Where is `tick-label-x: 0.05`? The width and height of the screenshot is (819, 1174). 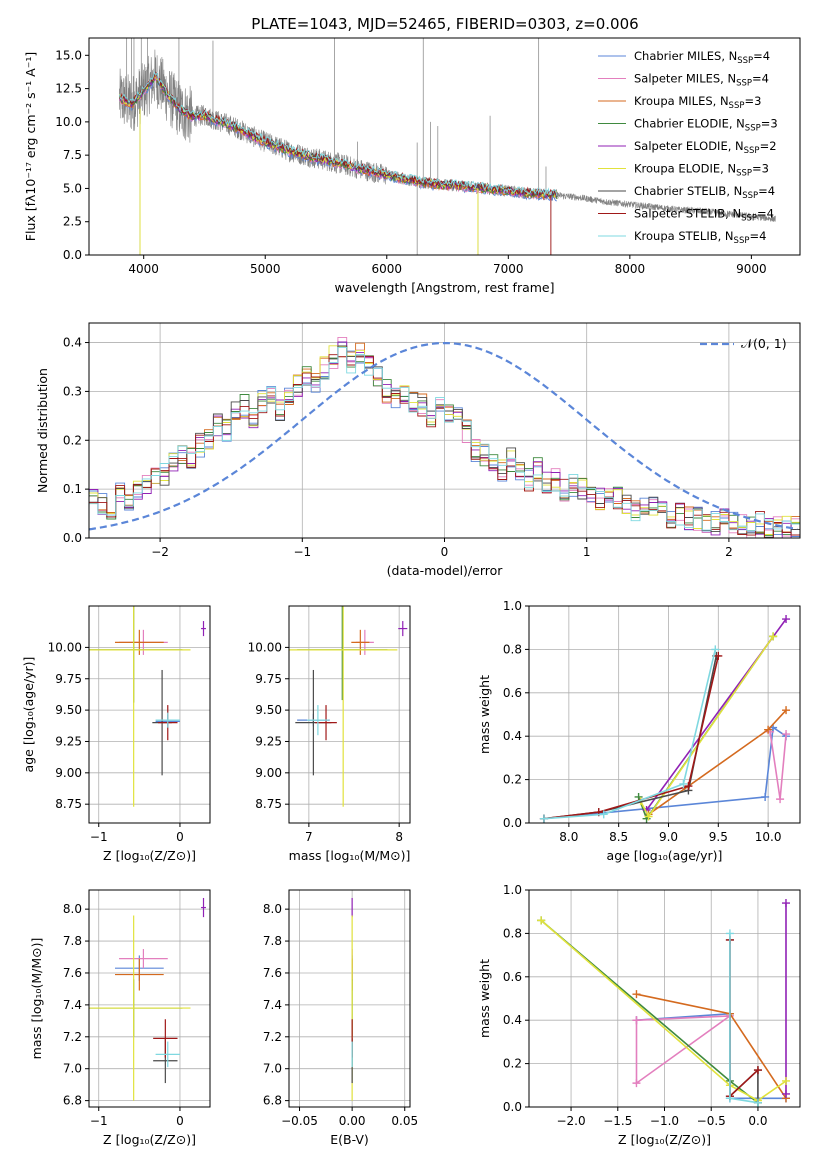 tick-label-x: 0.05 is located at coordinates (404, 1121).